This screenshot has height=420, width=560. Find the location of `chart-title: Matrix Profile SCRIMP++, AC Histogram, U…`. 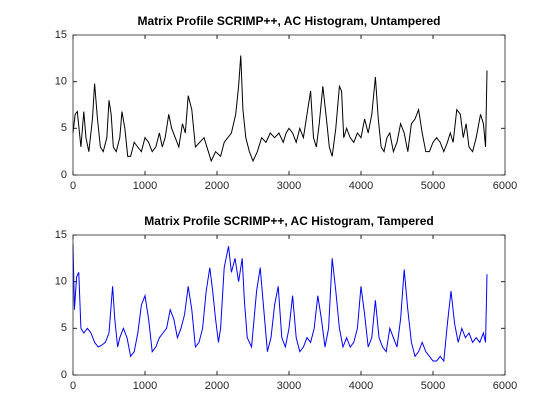

chart-title: Matrix Profile SCRIMP++, AC Histogram, U… is located at coordinates (289, 21).